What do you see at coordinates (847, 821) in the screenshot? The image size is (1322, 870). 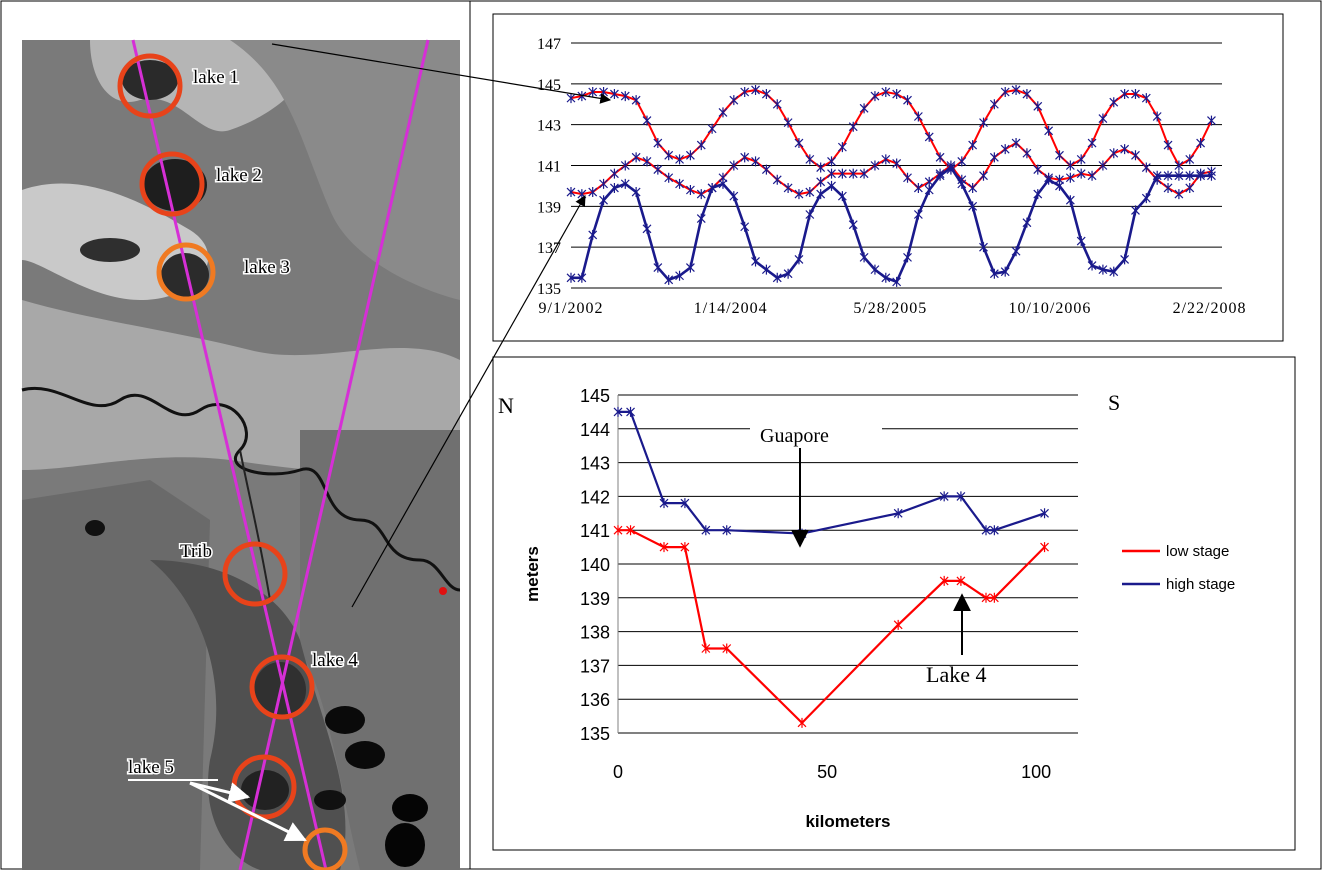 I see `x-axis-label: kilometers` at bounding box center [847, 821].